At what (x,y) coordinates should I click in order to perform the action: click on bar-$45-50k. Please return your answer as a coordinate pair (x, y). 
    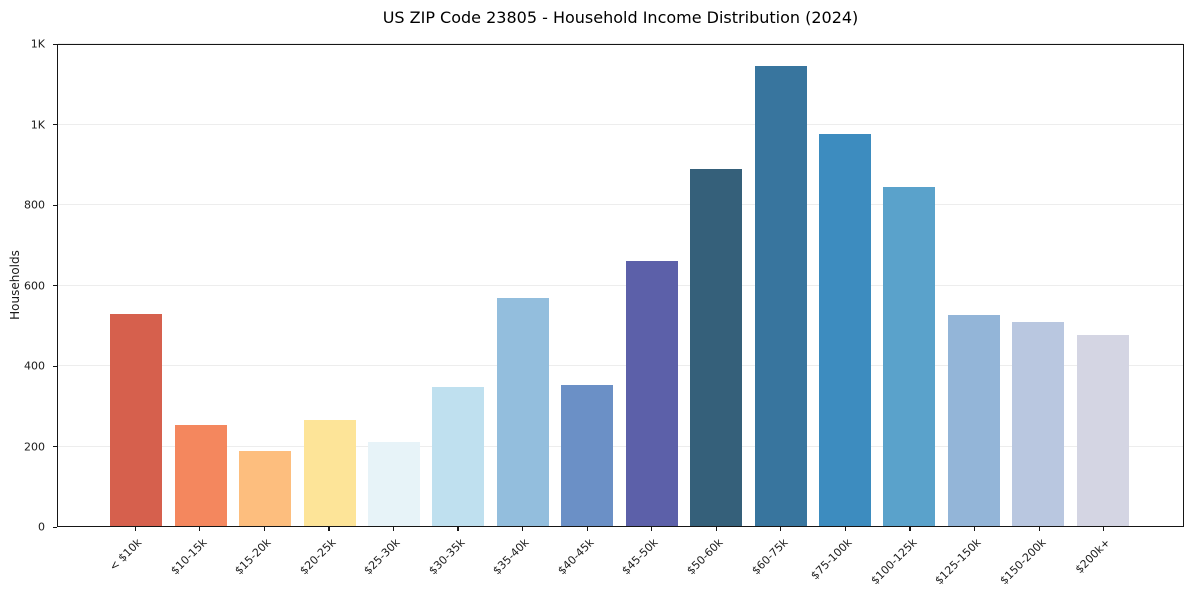
    Looking at the image, I should click on (651, 393).